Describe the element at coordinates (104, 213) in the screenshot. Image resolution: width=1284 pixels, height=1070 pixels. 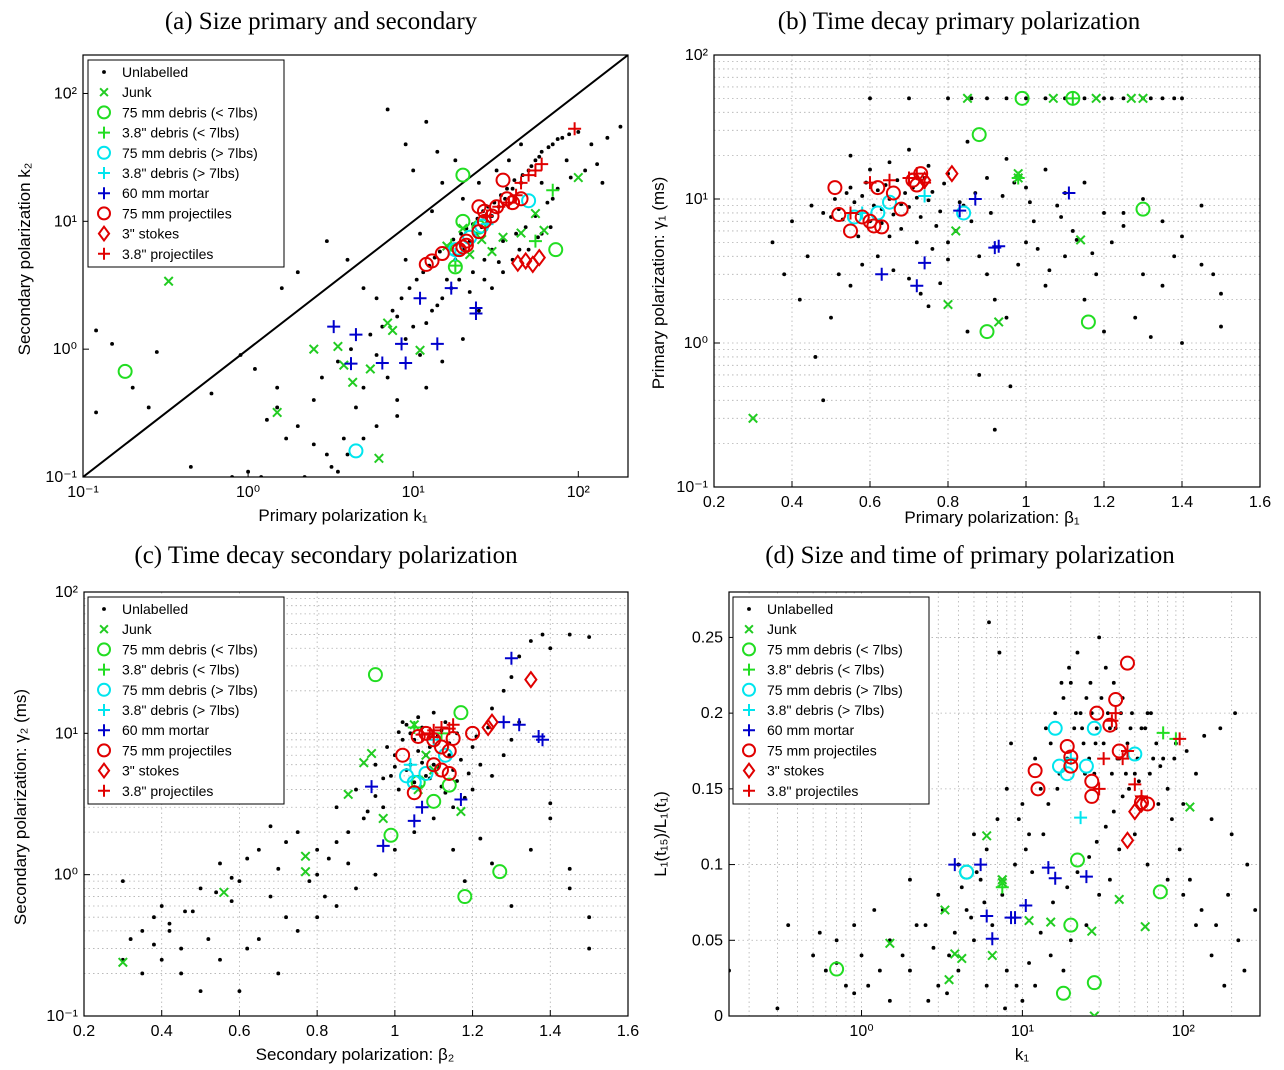
I see `legend-marker-75-mm-projectiles` at that location.